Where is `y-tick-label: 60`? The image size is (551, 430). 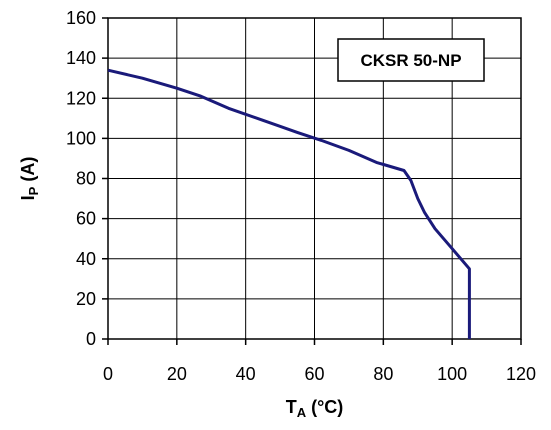 y-tick-label: 60 is located at coordinates (86, 219).